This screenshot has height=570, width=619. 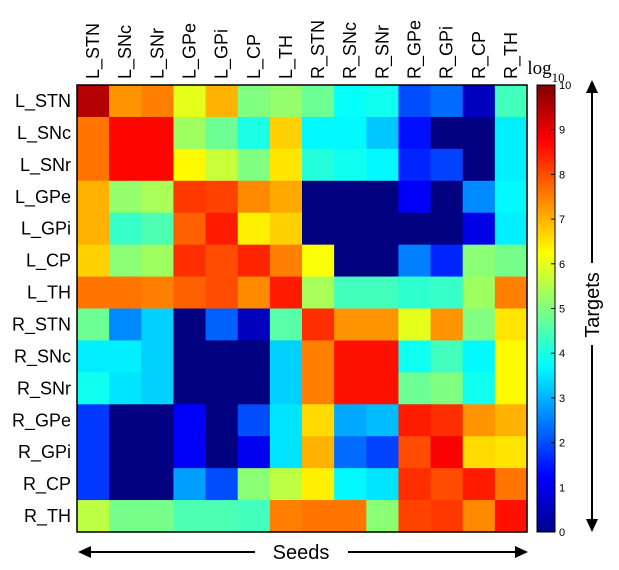 I want to click on heatmap-cell-R_SNr-R_GPi, so click(x=447, y=388).